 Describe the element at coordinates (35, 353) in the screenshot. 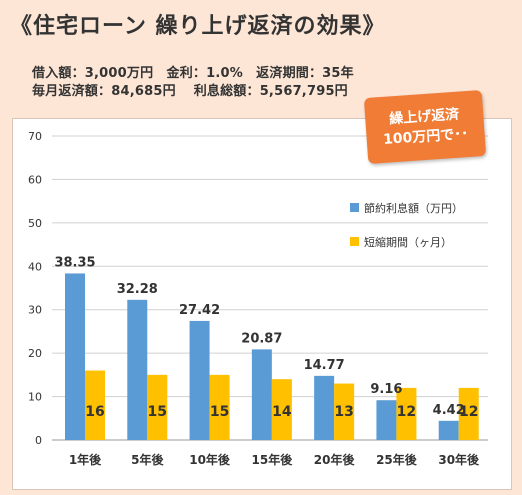

I see `y-tick-label: 20` at that location.